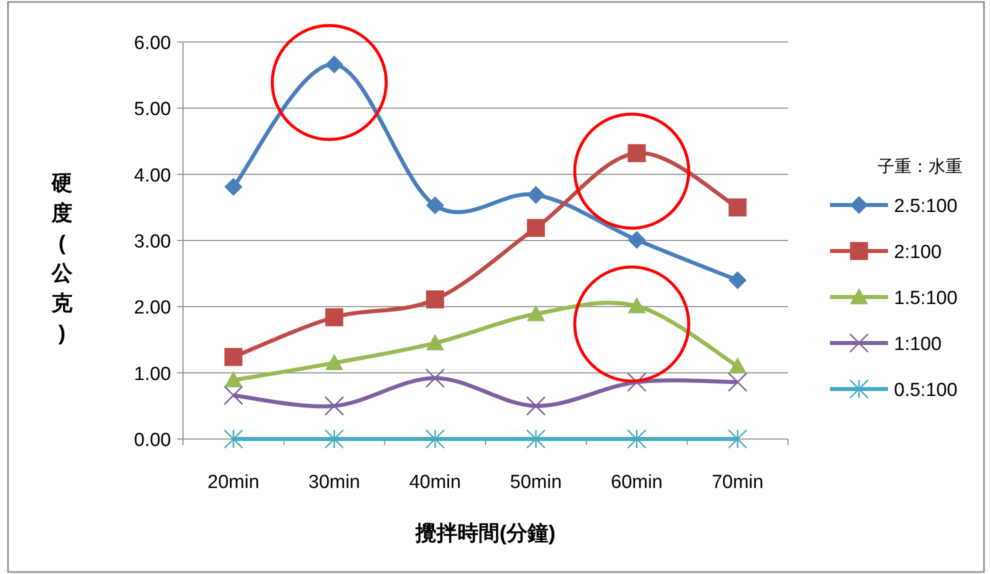  Describe the element at coordinates (334, 482) in the screenshot. I see `x-tick-label: 30min` at that location.